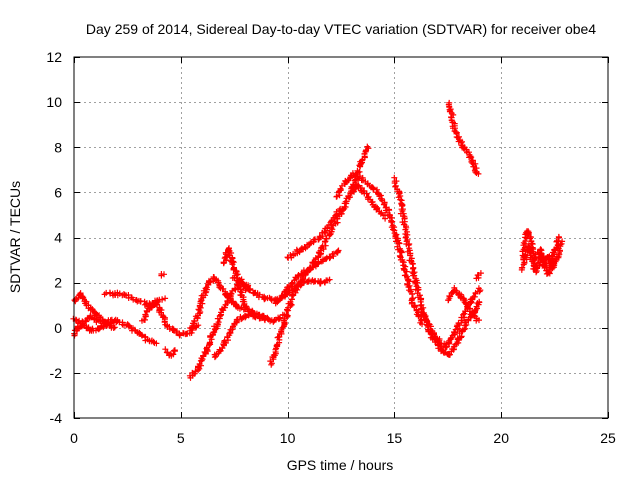 This screenshot has height=480, width=640. What do you see at coordinates (340, 465) in the screenshot?
I see `x-axis-label: GPS time / hours` at bounding box center [340, 465].